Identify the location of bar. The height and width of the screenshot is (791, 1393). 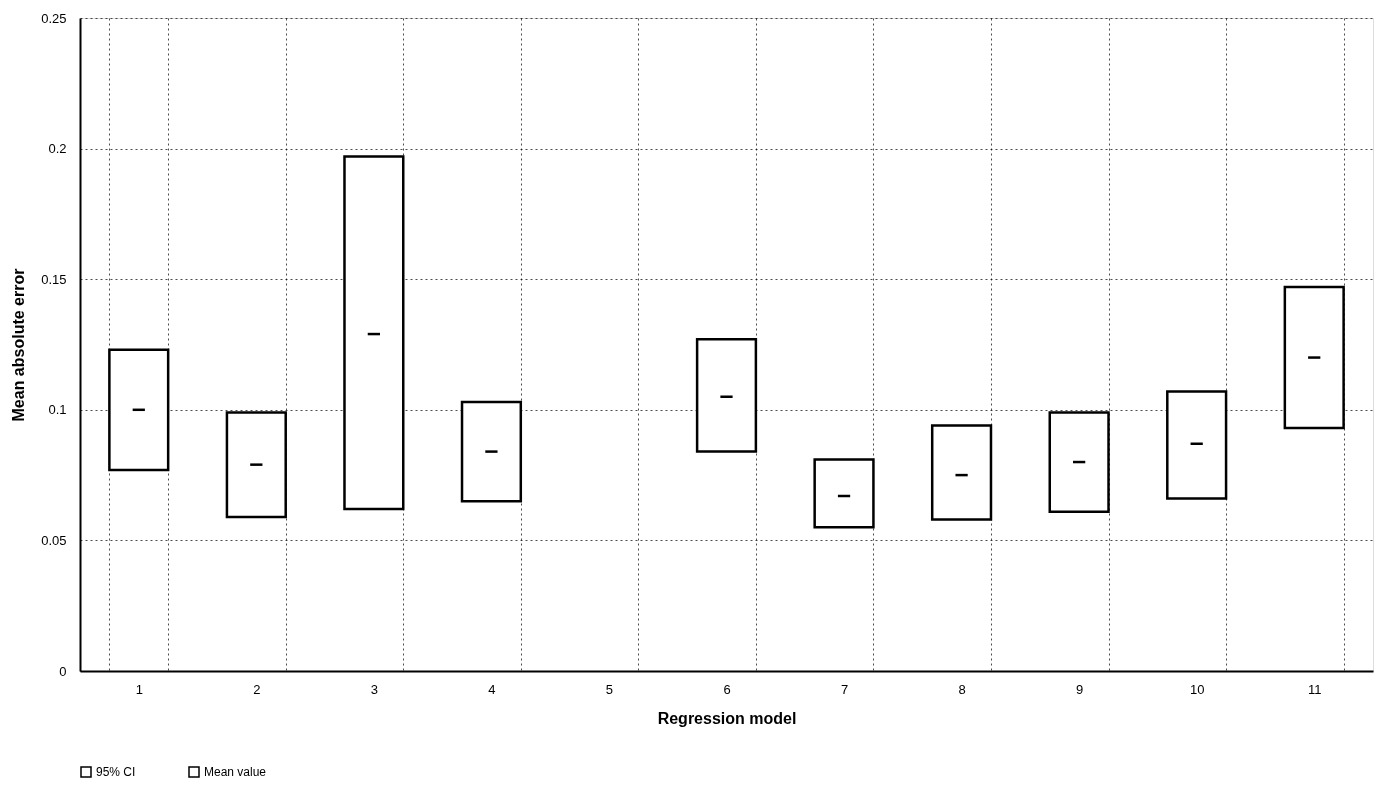
(961, 472).